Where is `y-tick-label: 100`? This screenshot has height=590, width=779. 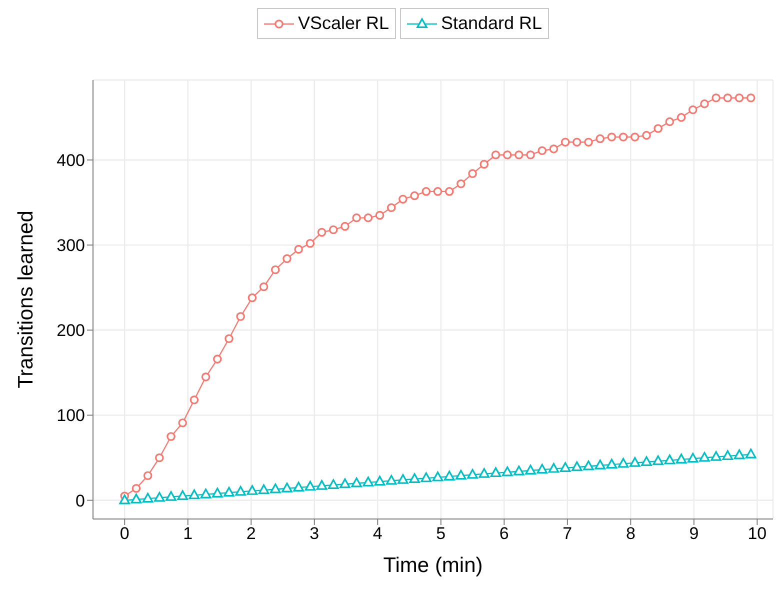 y-tick-label: 100 is located at coordinates (70, 416).